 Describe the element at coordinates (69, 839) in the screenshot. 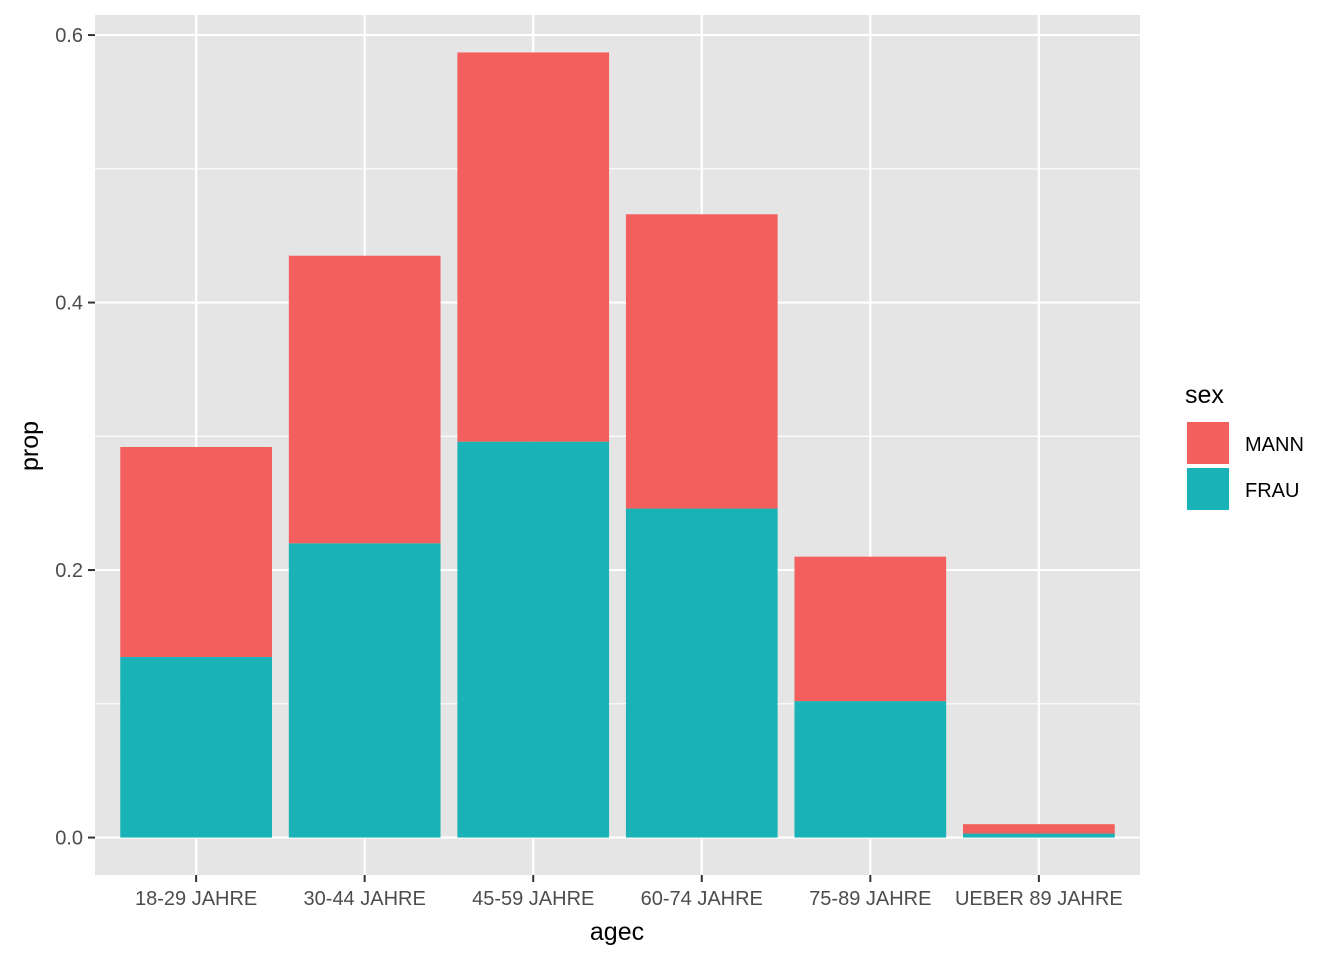

I see `y-tick-label: 0.0` at that location.